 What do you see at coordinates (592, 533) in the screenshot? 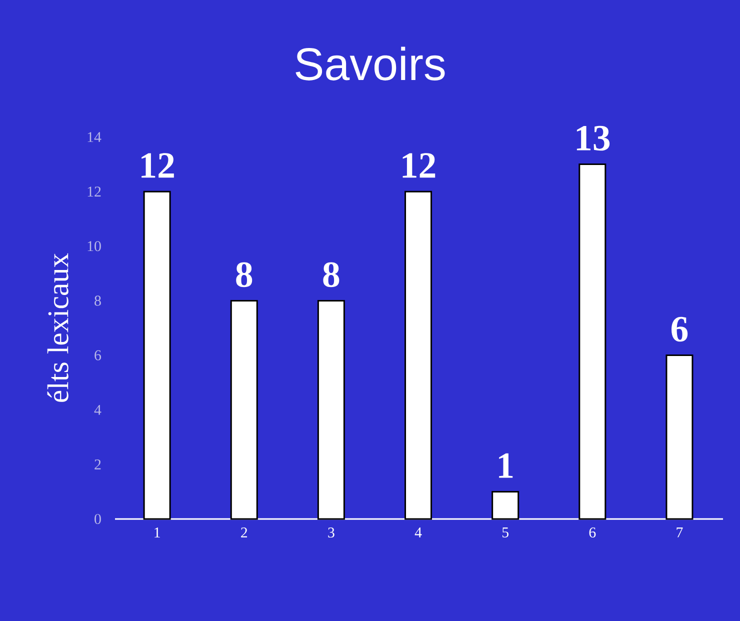
I see `x-tick-label: 6` at bounding box center [592, 533].